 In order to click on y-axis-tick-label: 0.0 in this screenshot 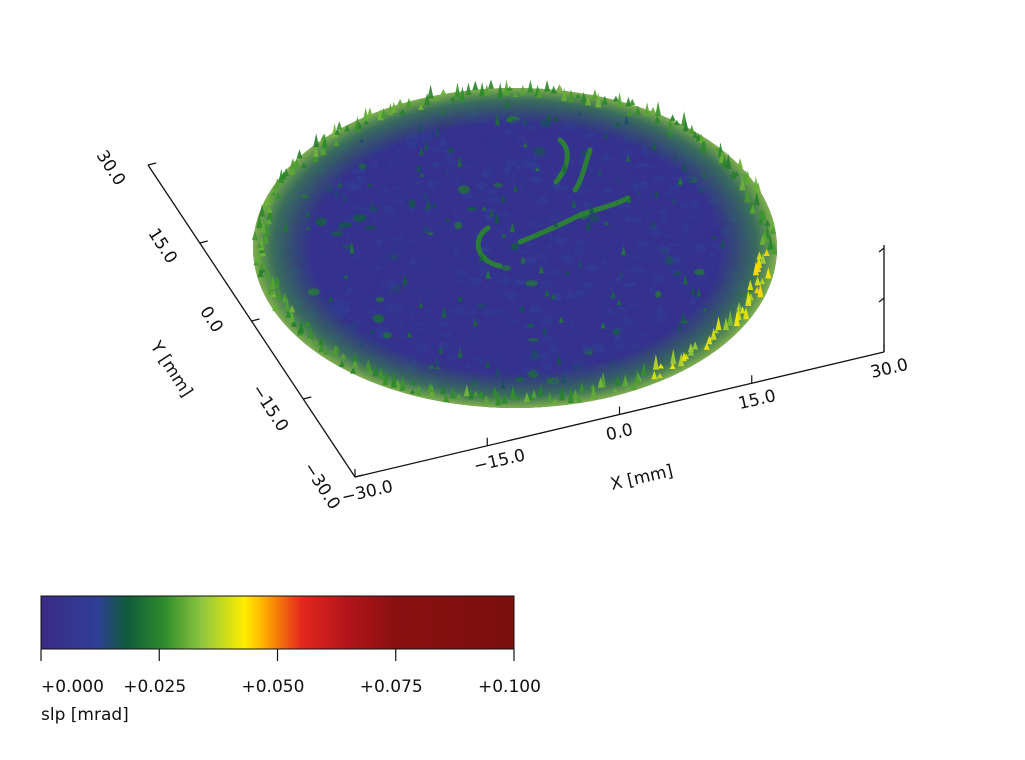, I will do `click(211, 320)`.